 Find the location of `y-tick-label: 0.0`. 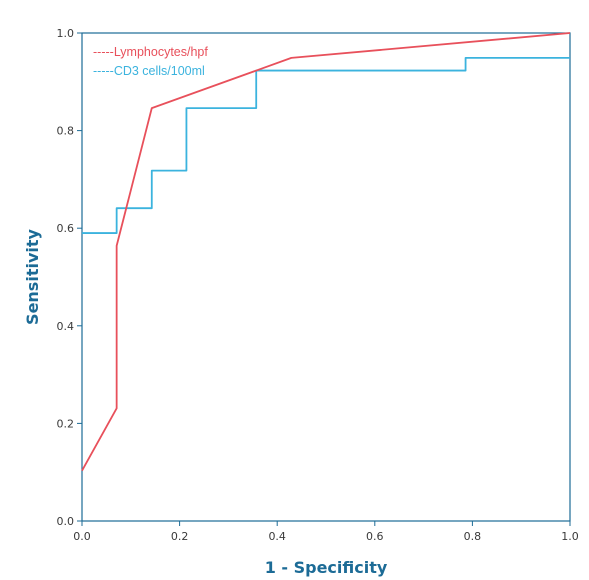

y-tick-label: 0.0 is located at coordinates (66, 521).